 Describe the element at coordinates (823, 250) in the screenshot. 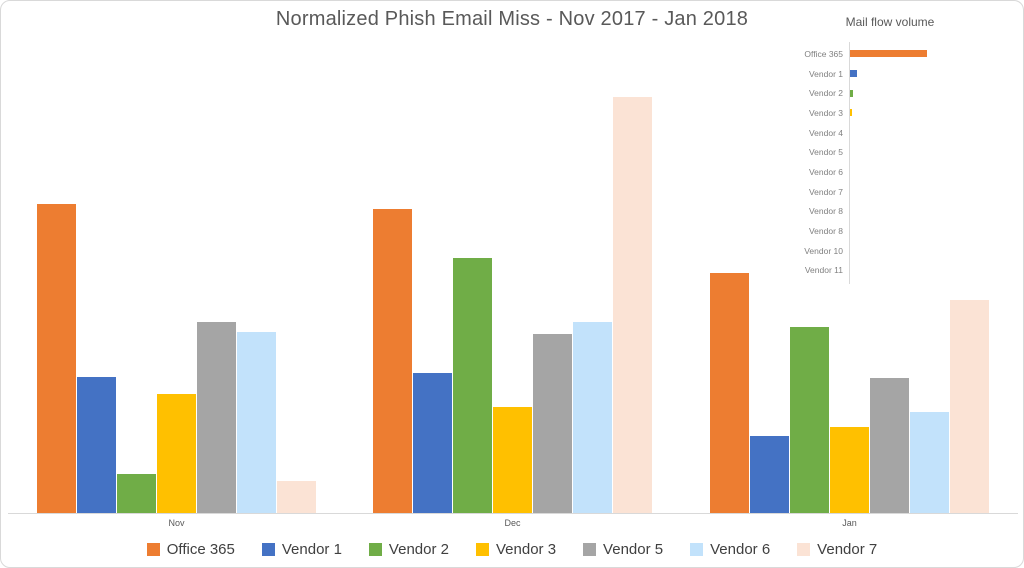

I see `inset-row-label-vendor-10-10: Vendor 10` at that location.